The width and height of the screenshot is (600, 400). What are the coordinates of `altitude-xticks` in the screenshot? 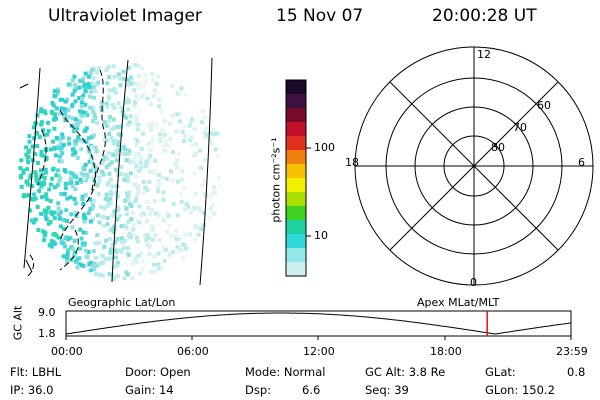 It's located at (318, 338).